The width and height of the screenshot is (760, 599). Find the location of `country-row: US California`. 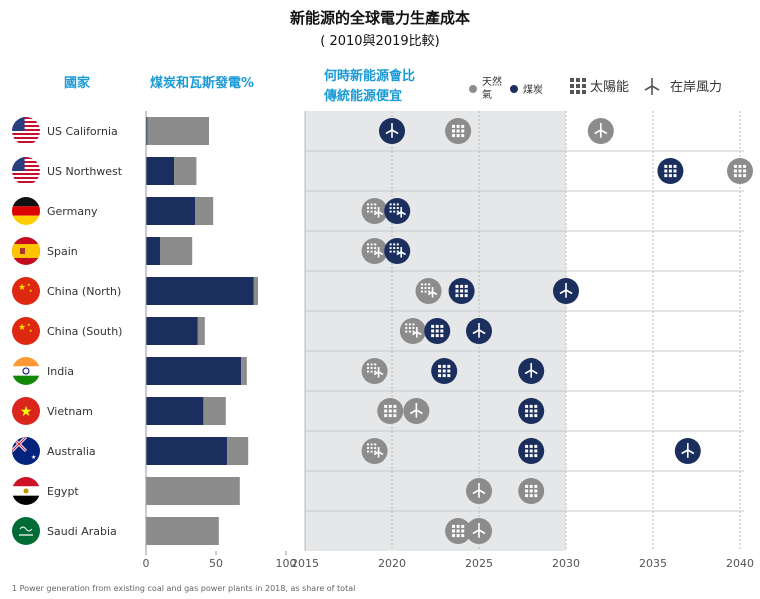

country-row: US California is located at coordinates (65, 131).